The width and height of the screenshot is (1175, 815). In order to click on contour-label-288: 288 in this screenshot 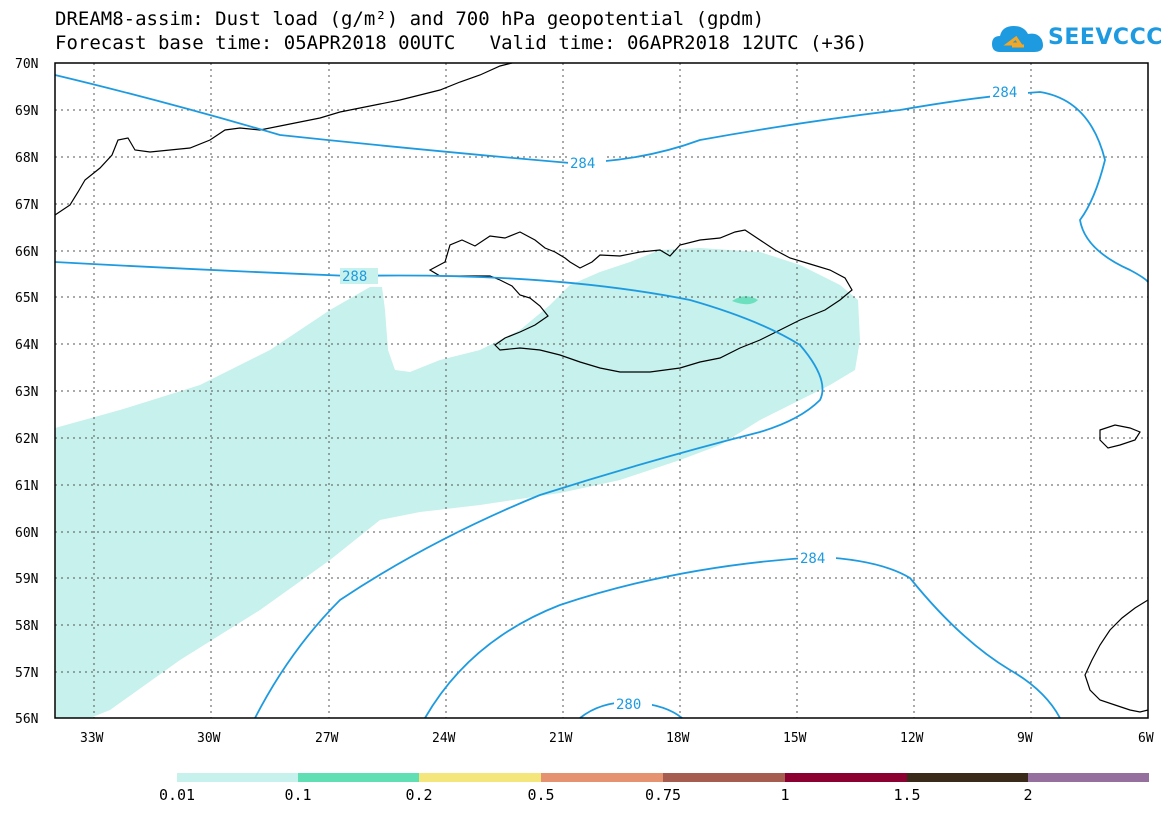, I will do `click(354, 277)`.